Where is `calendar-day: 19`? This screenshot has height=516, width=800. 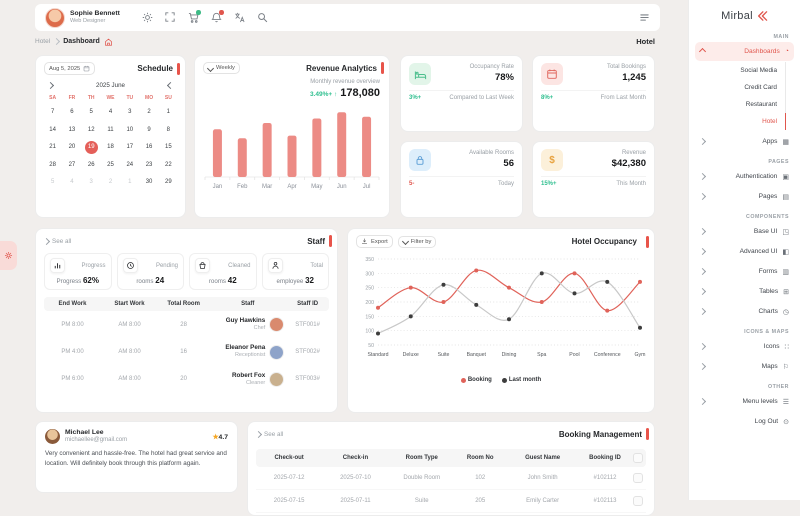
calendar-day: 19 is located at coordinates (91, 148).